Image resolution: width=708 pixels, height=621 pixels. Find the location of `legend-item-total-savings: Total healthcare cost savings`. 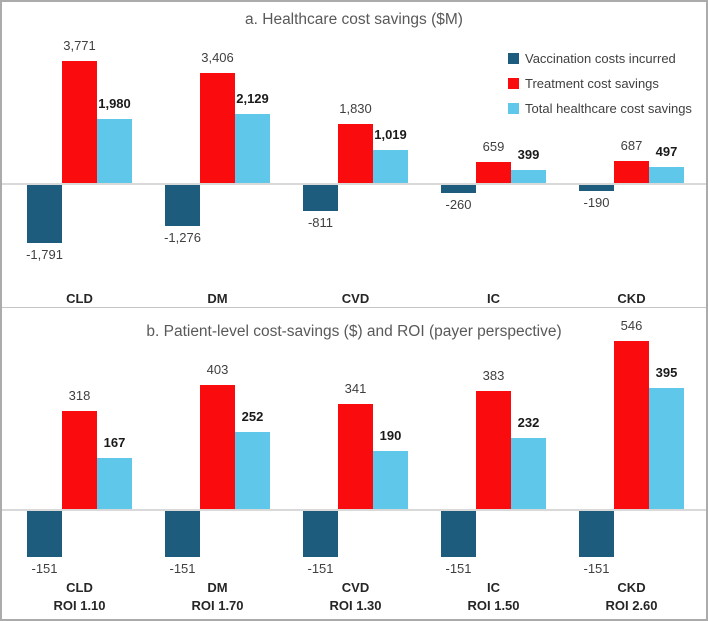

legend-item-total-savings: Total healthcare cost savings is located at coordinates (600, 108).